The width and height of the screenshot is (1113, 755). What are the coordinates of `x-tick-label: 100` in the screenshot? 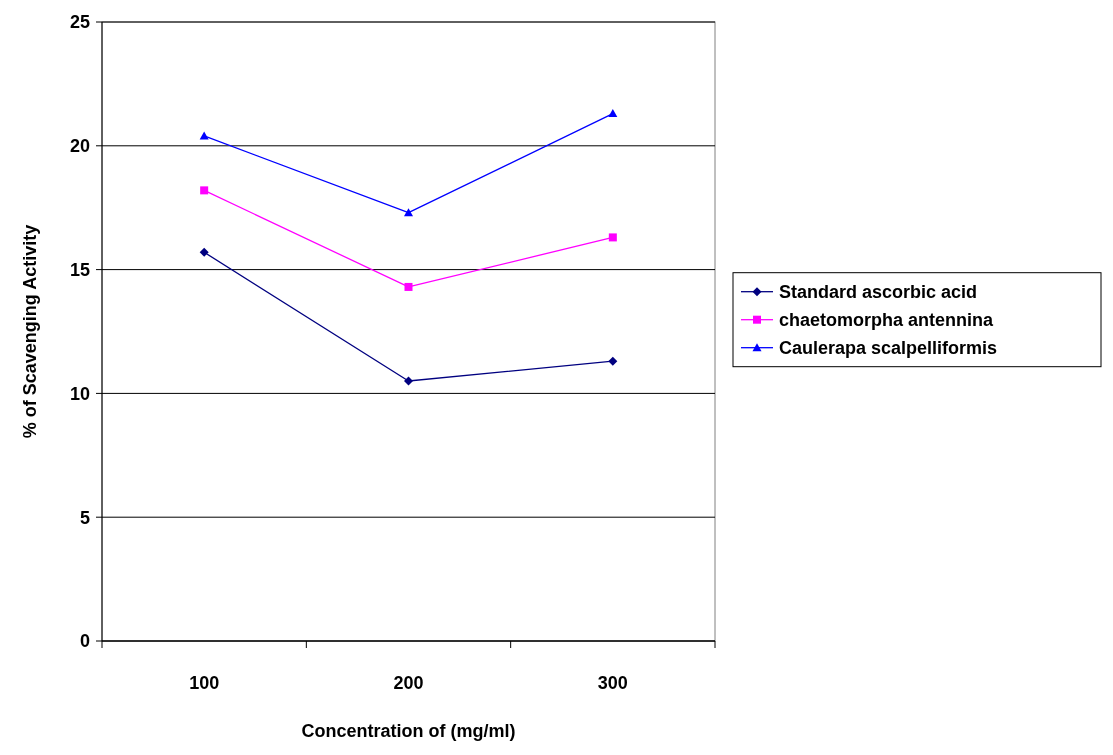 It's located at (204, 683).